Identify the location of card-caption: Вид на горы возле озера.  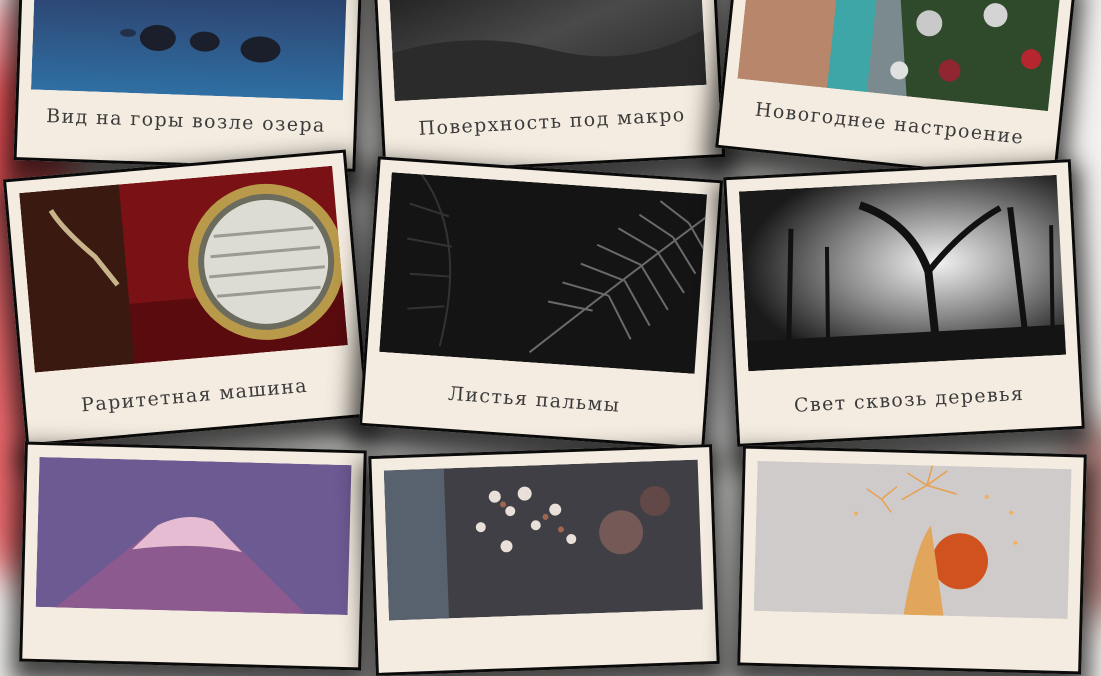
(186, 121).